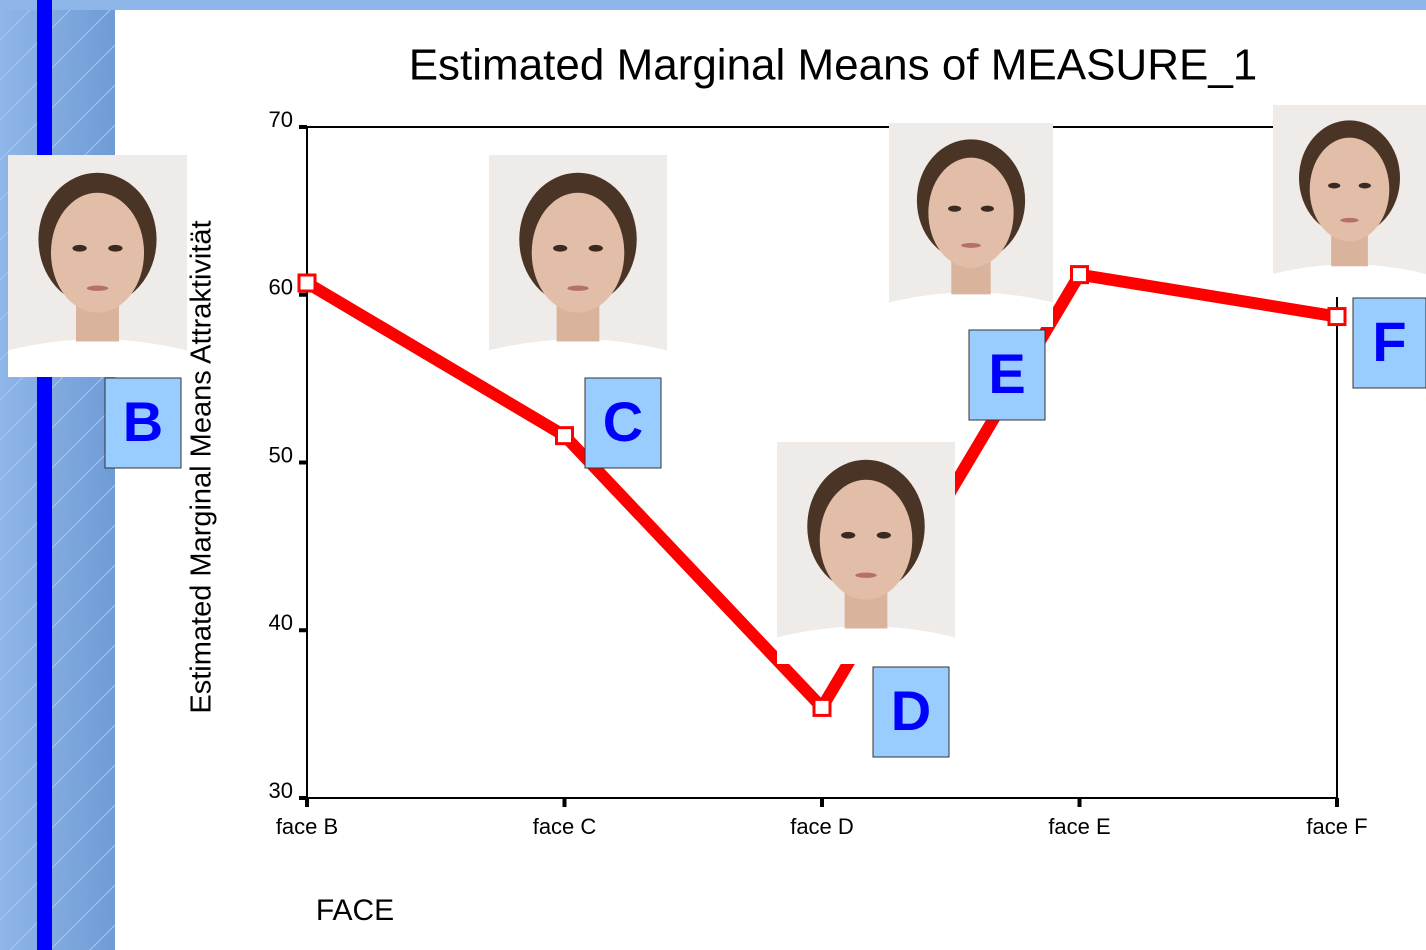 The width and height of the screenshot is (1426, 950). Describe the element at coordinates (307, 826) in the screenshot. I see `x-tick-label: face B` at that location.